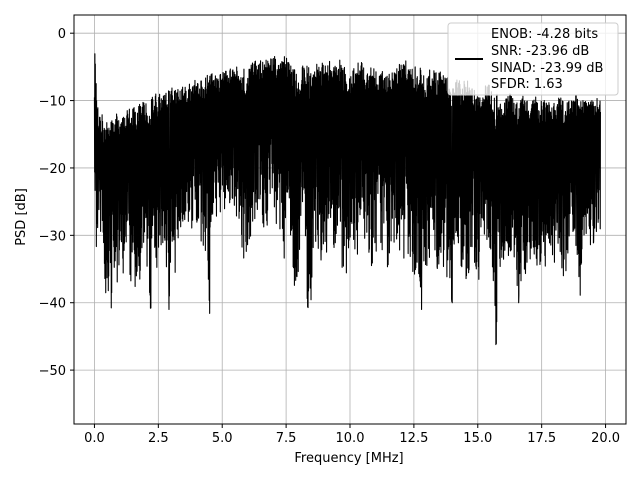 This screenshot has height=480, width=640. What do you see at coordinates (52, 169) in the screenshot?
I see `y-tick-label: −20` at bounding box center [52, 169].